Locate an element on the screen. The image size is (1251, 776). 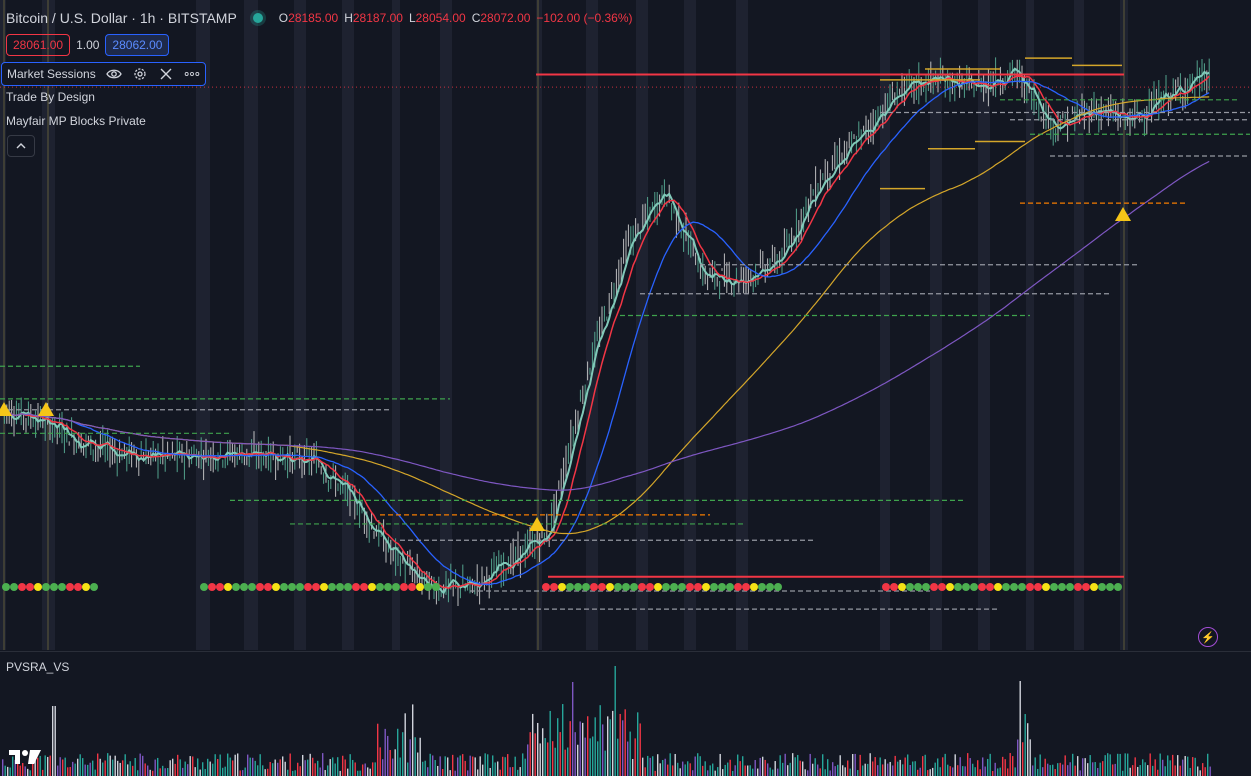
indicator-market-sessions: Market Sessions is located at coordinates (103, 74).